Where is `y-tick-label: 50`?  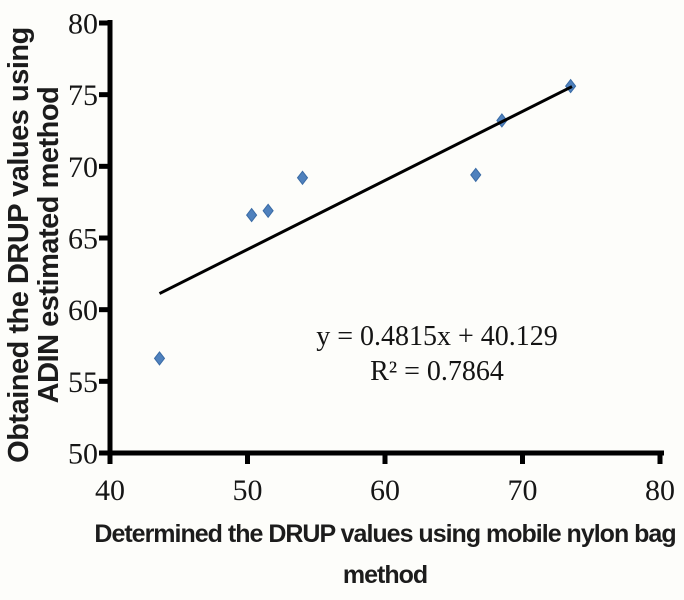
y-tick-label: 50 is located at coordinates (83, 454).